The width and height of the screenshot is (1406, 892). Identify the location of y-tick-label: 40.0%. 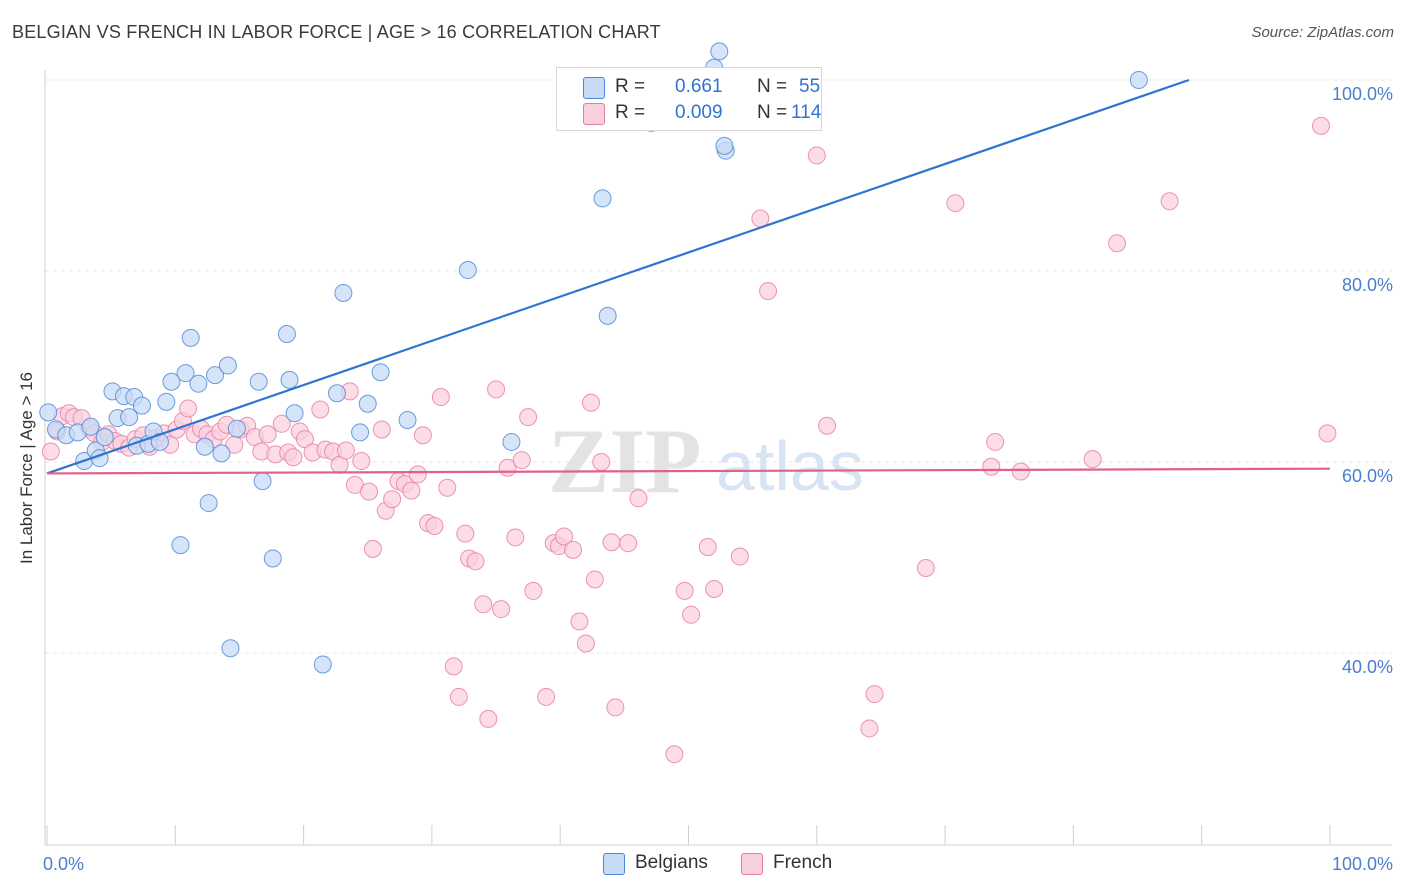
(1367, 667).